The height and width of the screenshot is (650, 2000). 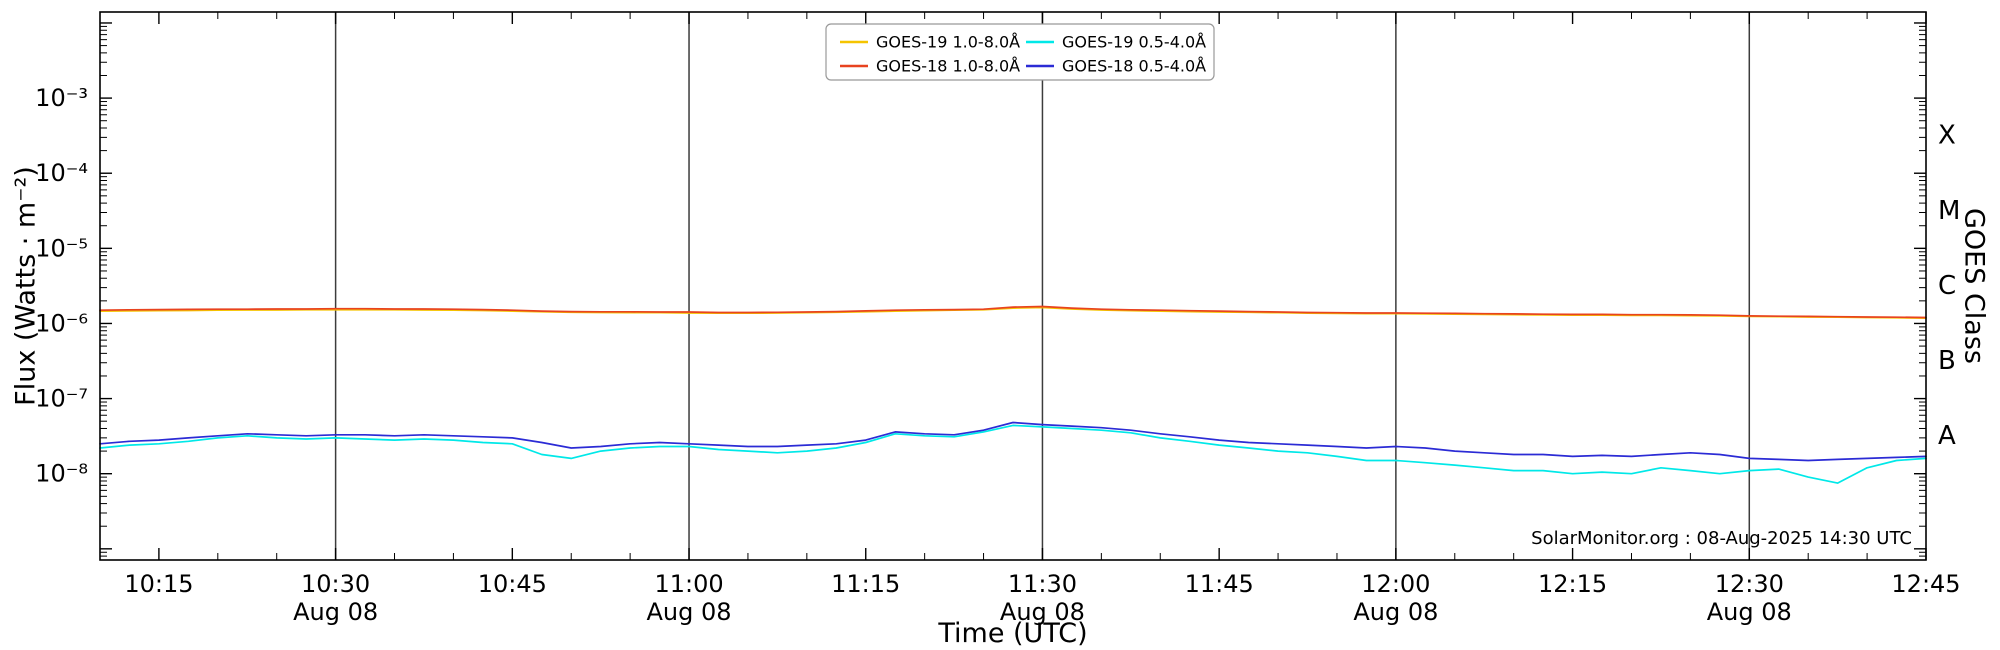 What do you see at coordinates (26, 286) in the screenshot?
I see `y-axis-label: Flux (Watts · m⁻²)` at bounding box center [26, 286].